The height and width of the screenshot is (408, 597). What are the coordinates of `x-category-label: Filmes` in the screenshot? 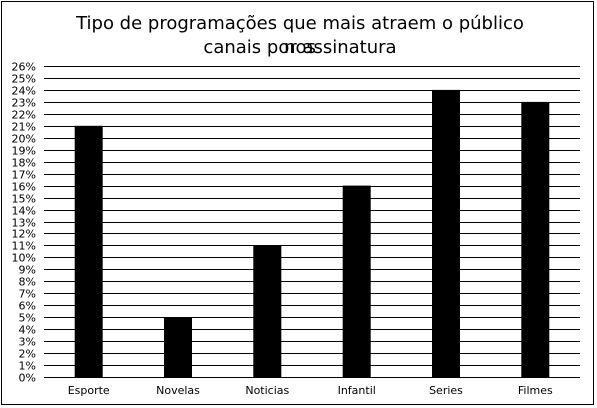 It's located at (535, 390).